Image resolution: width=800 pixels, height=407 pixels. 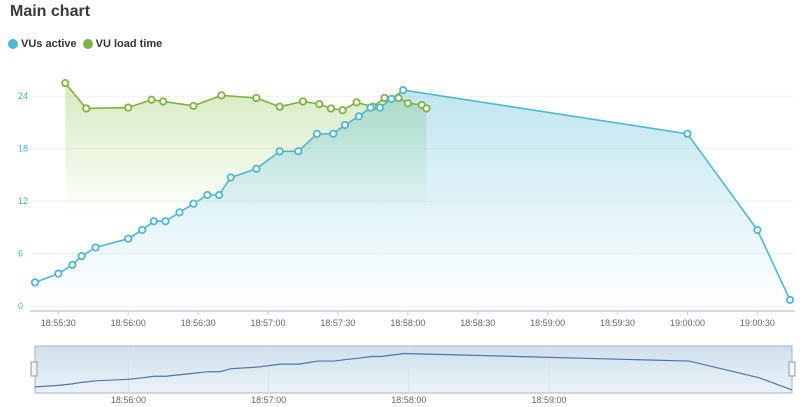 I want to click on legend-item-vus-active: VUs active, so click(x=42, y=44).